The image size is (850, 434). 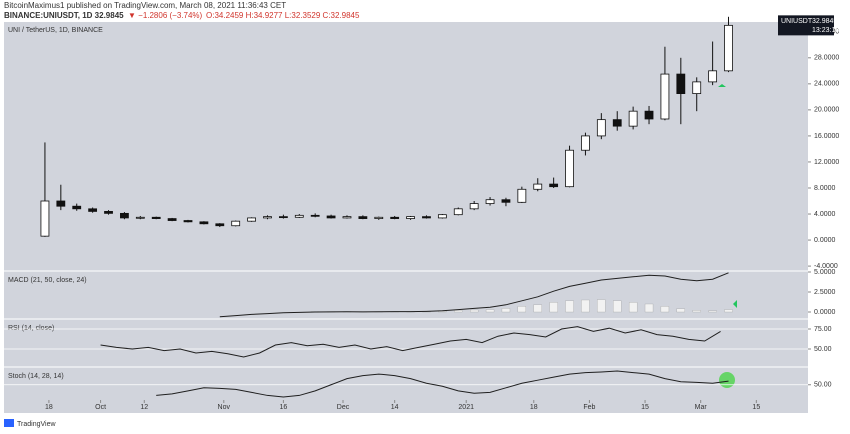 What do you see at coordinates (100, 407) in the screenshot?
I see `x-tick-label: Oct` at bounding box center [100, 407].